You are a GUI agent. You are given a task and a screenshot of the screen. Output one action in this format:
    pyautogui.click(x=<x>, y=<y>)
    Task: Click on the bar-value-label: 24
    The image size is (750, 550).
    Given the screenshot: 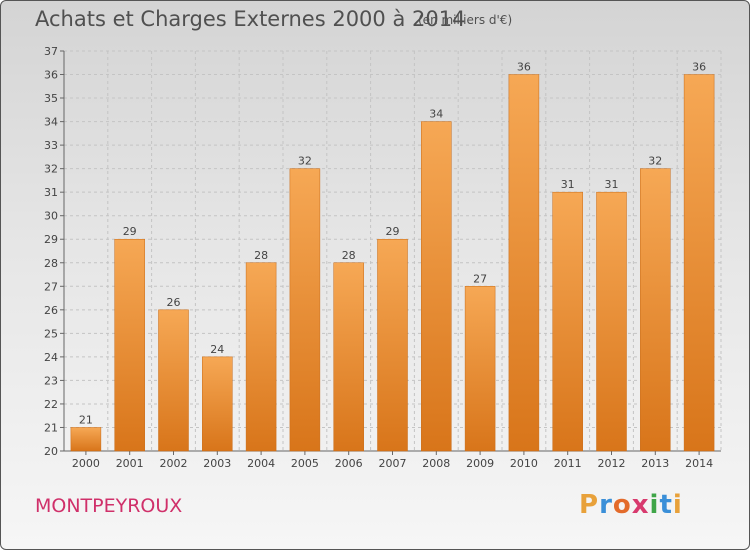 What is the action you would take?
    pyautogui.click(x=217, y=349)
    